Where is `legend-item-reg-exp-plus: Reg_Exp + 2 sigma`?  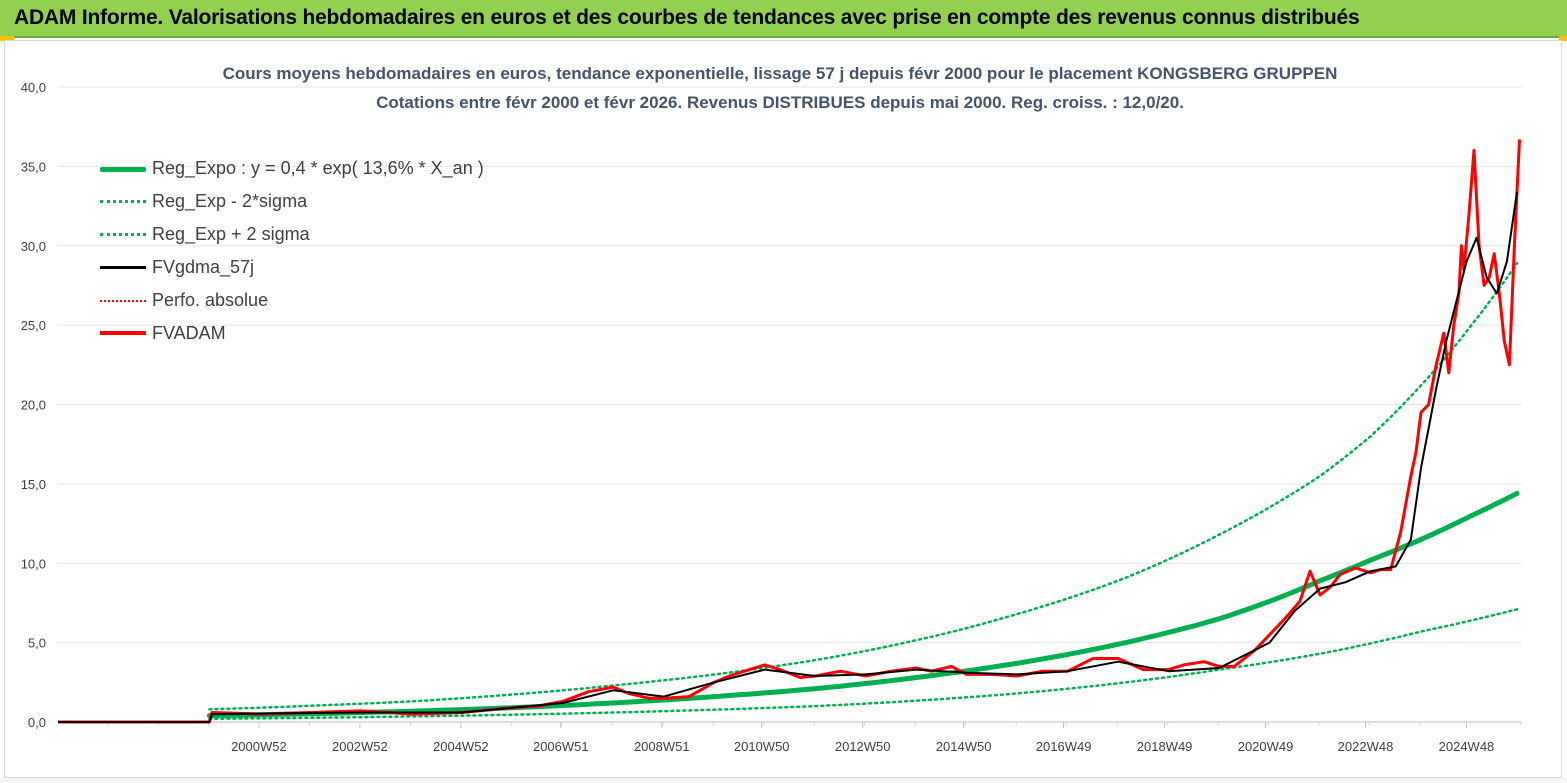
legend-item-reg-exp-plus: Reg_Exp + 2 sigma is located at coordinates (292, 234).